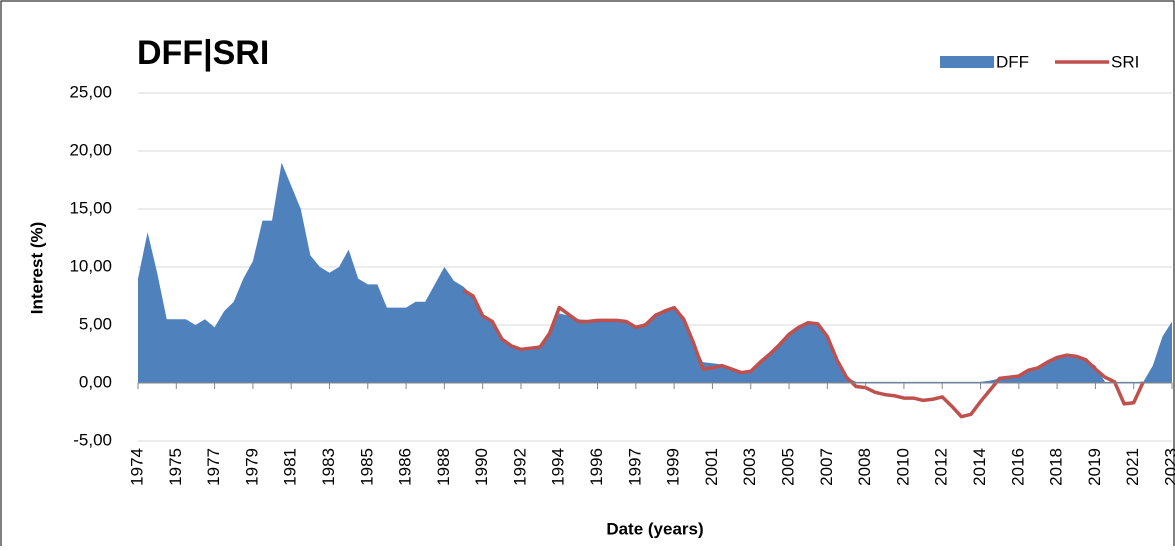 The image size is (1175, 551). Describe the element at coordinates (749, 467) in the screenshot. I see `x-tick-label: 2003` at that location.